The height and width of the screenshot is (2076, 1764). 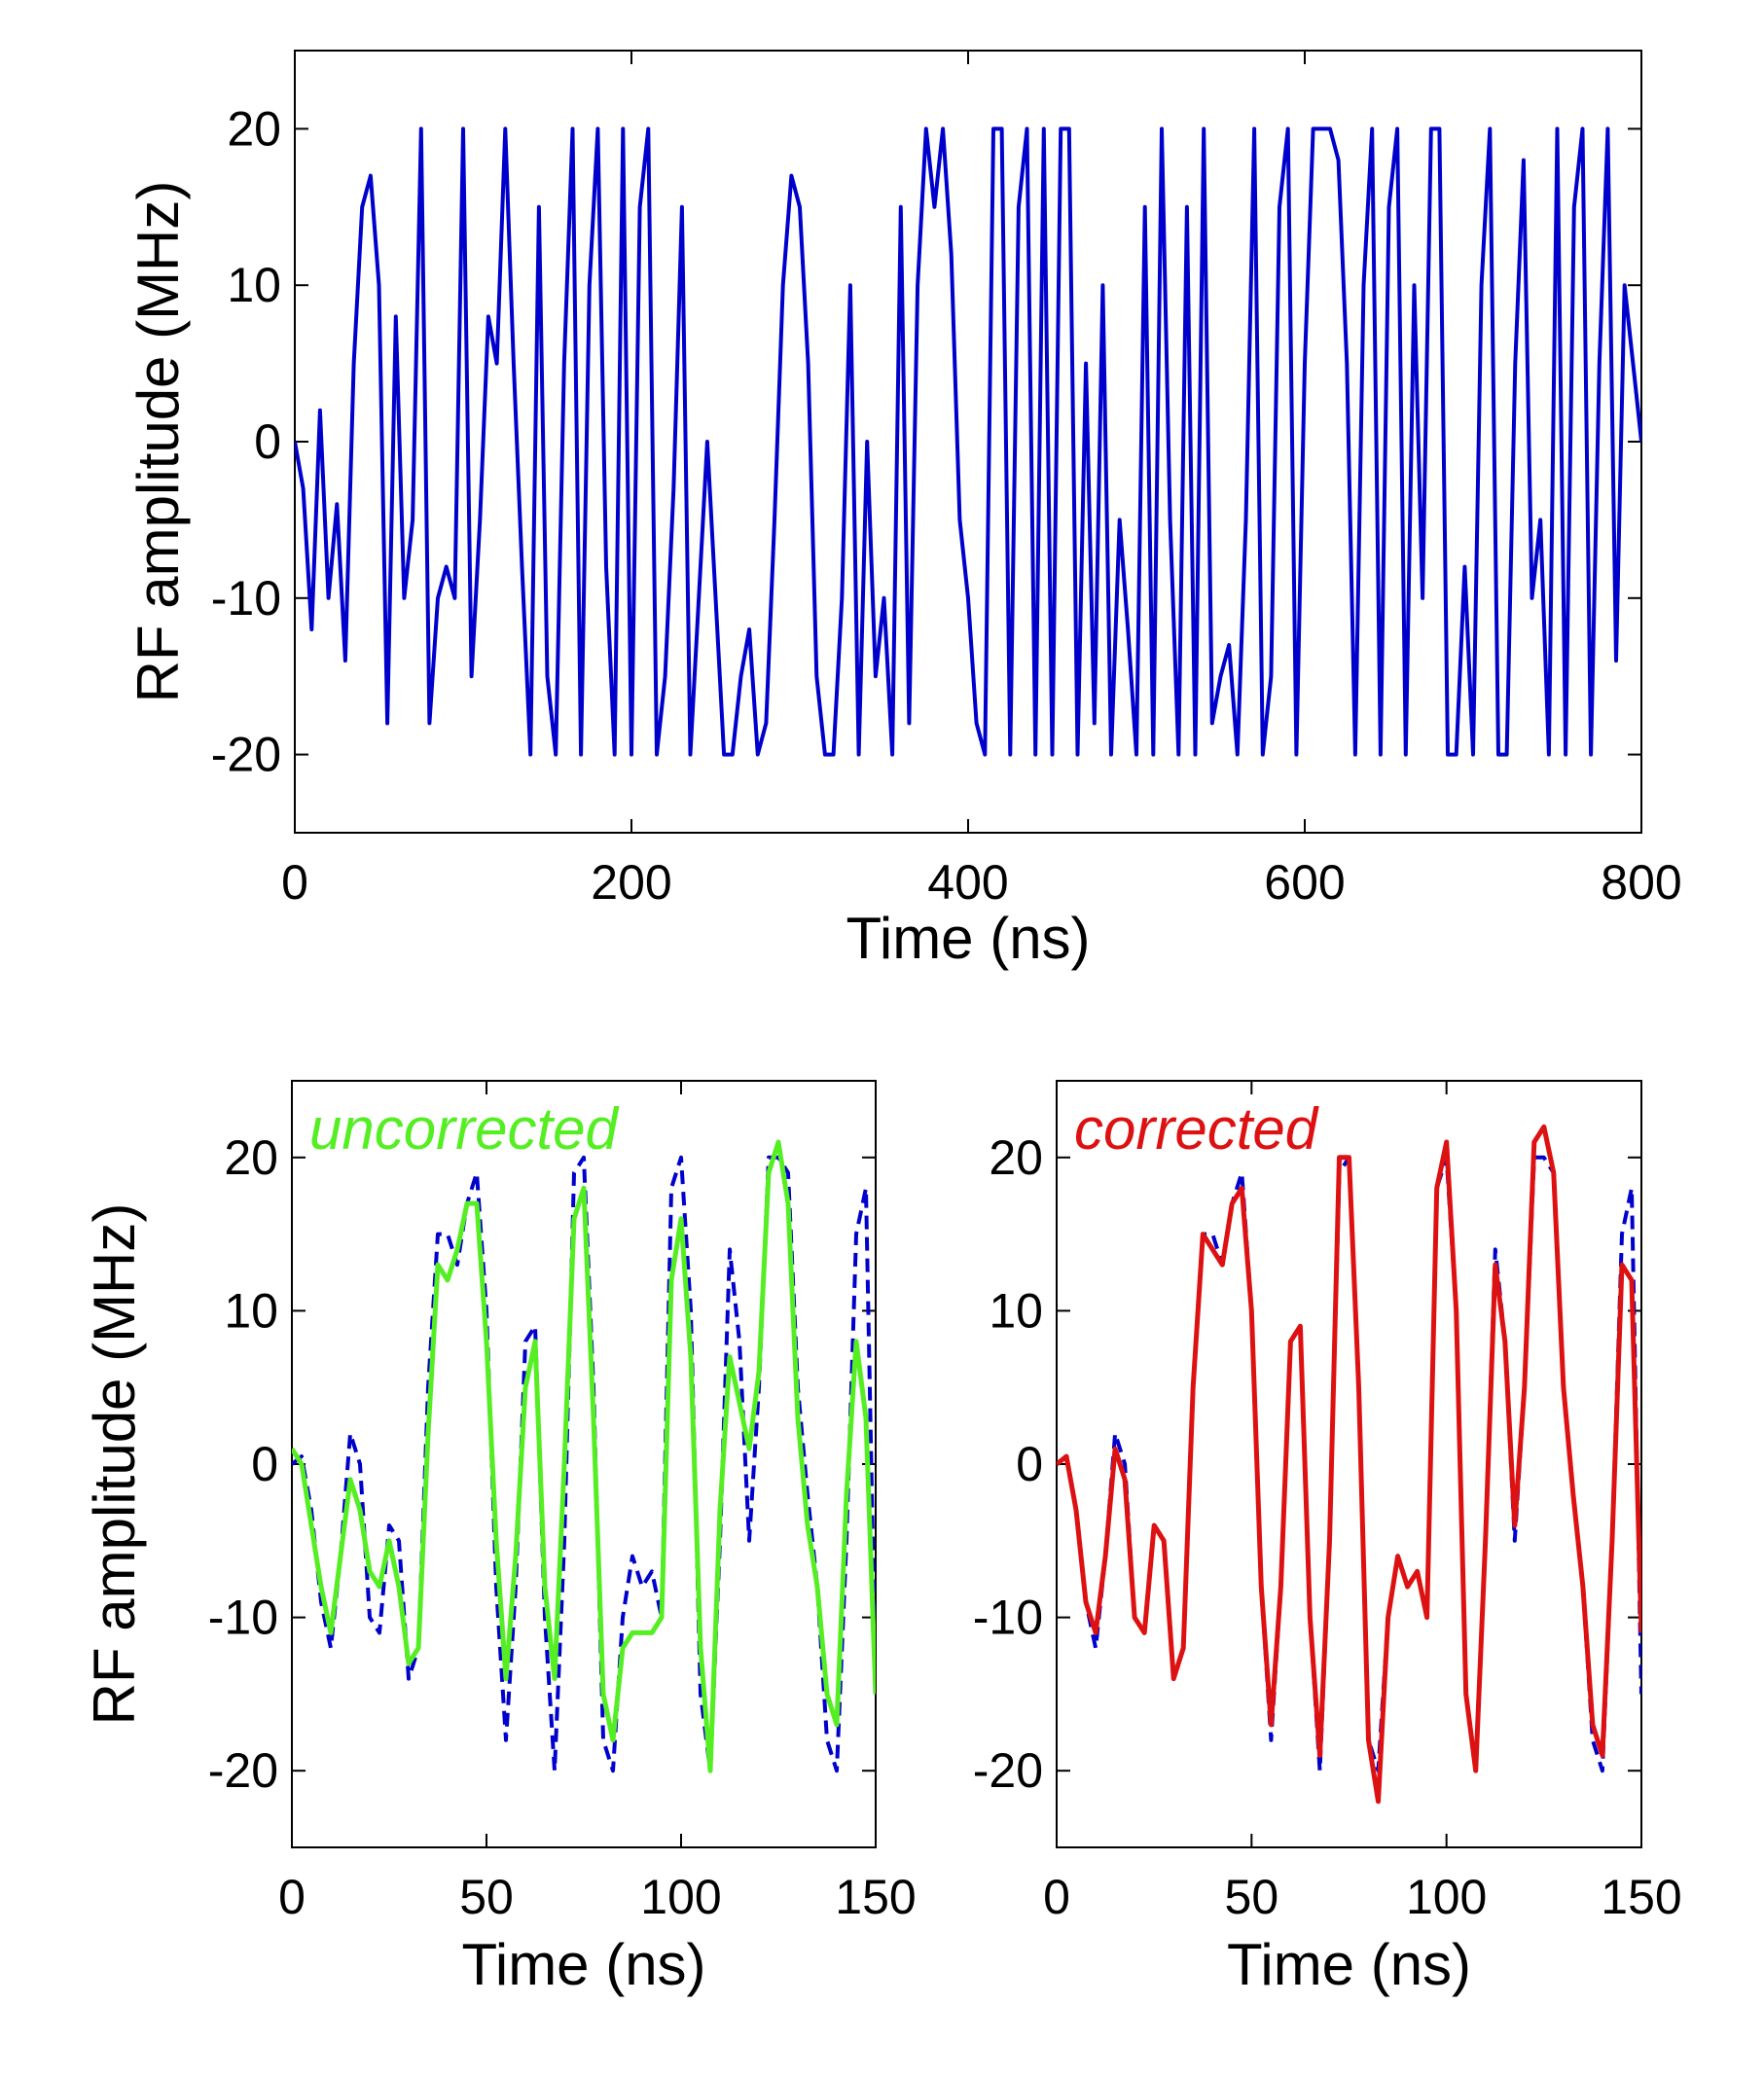 I want to click on x-tick-label: 800, so click(x=1641, y=882).